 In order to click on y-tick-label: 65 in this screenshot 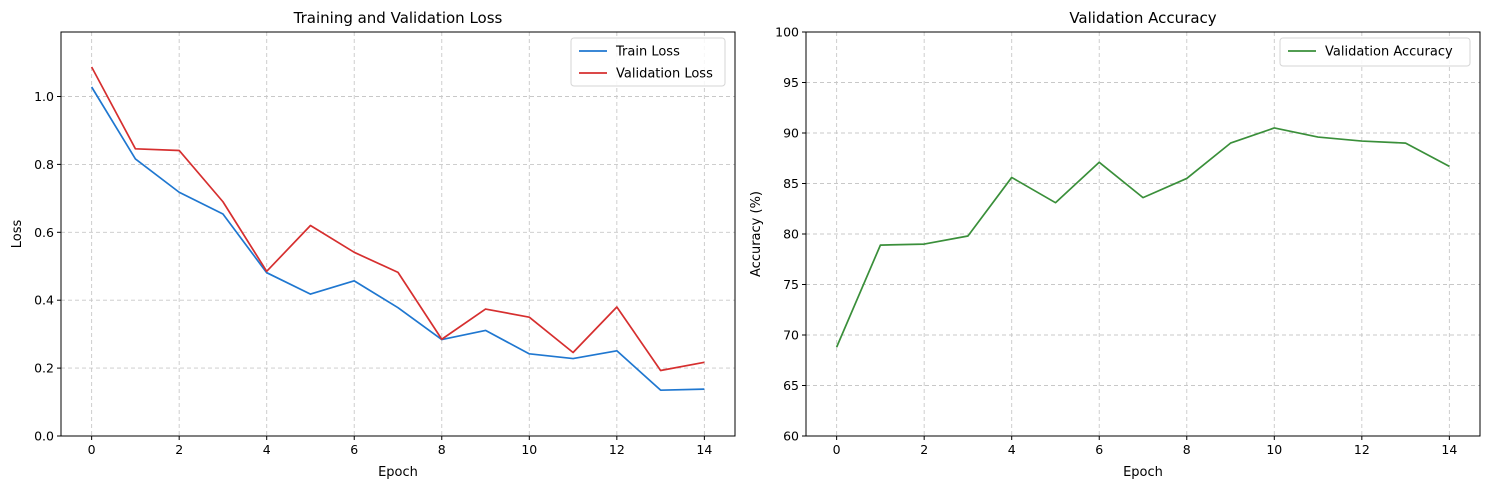, I will do `click(791, 385)`.